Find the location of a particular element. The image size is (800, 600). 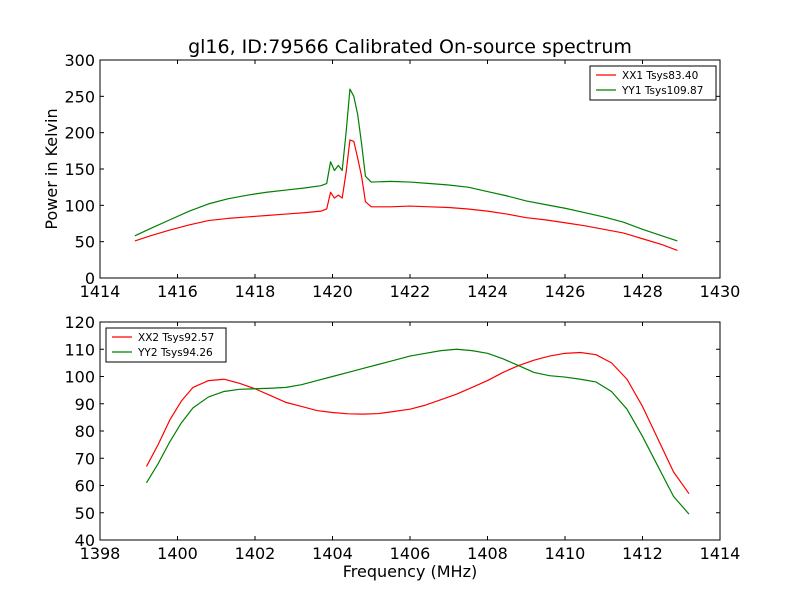

plot-bottom-legend-label: XX2 Tsys92.57 is located at coordinates (176, 338).